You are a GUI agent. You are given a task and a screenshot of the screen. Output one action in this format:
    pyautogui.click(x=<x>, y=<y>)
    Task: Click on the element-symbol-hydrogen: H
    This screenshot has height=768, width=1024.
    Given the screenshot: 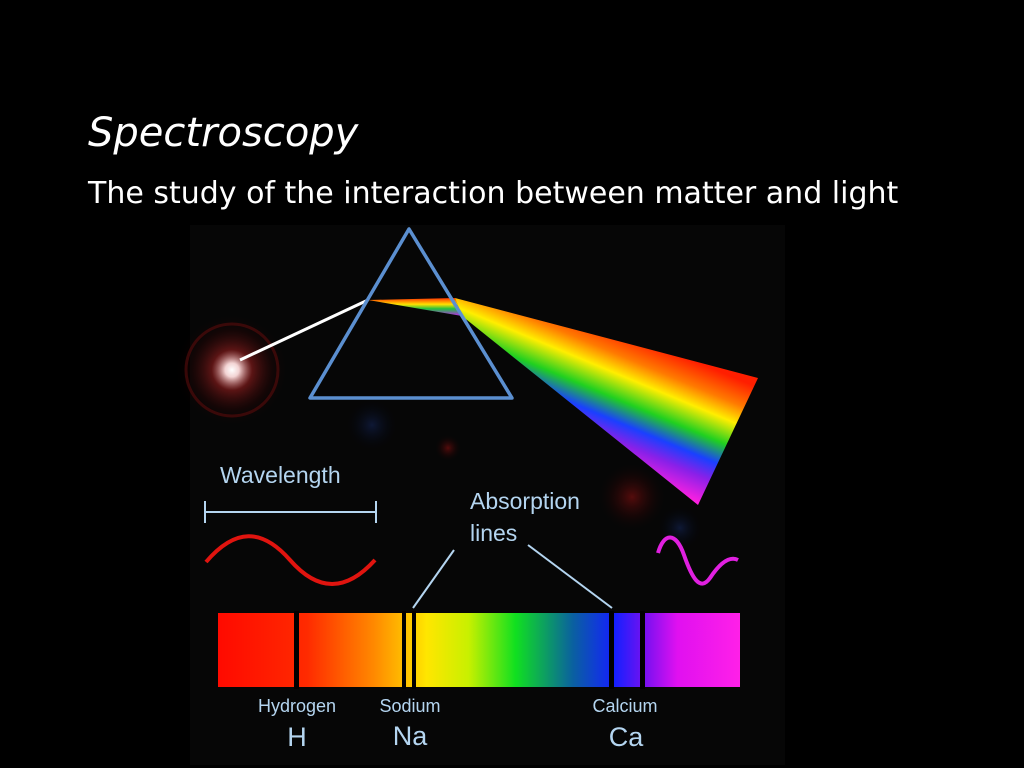 What is the action you would take?
    pyautogui.click(x=297, y=737)
    